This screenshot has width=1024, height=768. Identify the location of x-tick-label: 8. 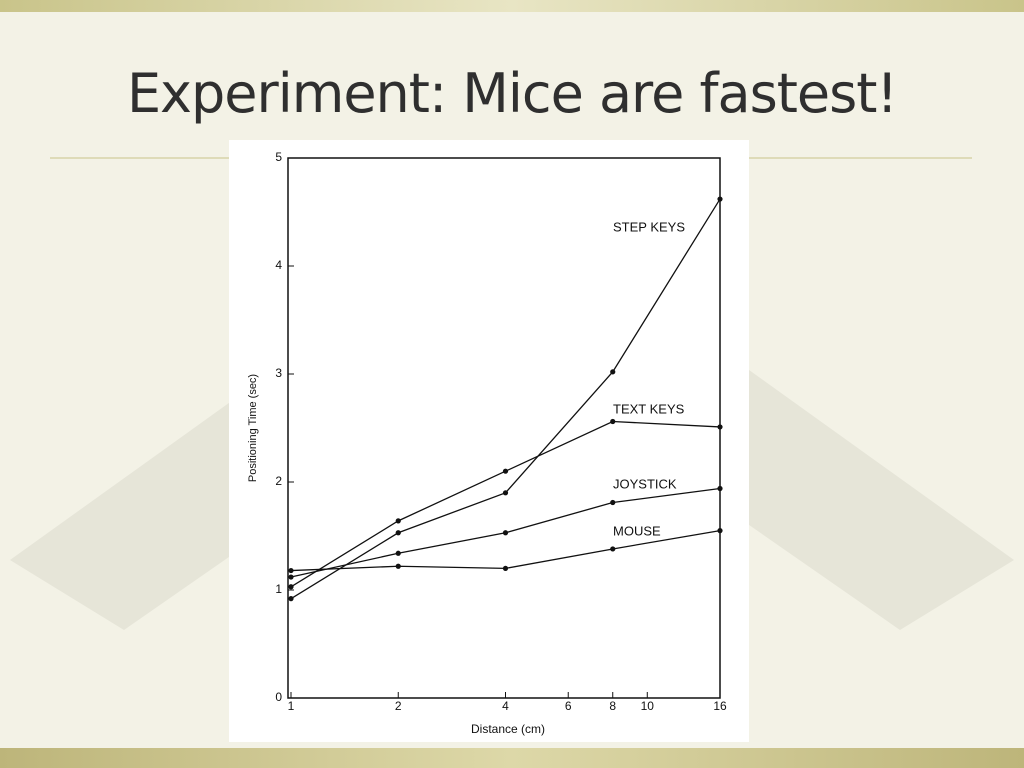
(612, 706).